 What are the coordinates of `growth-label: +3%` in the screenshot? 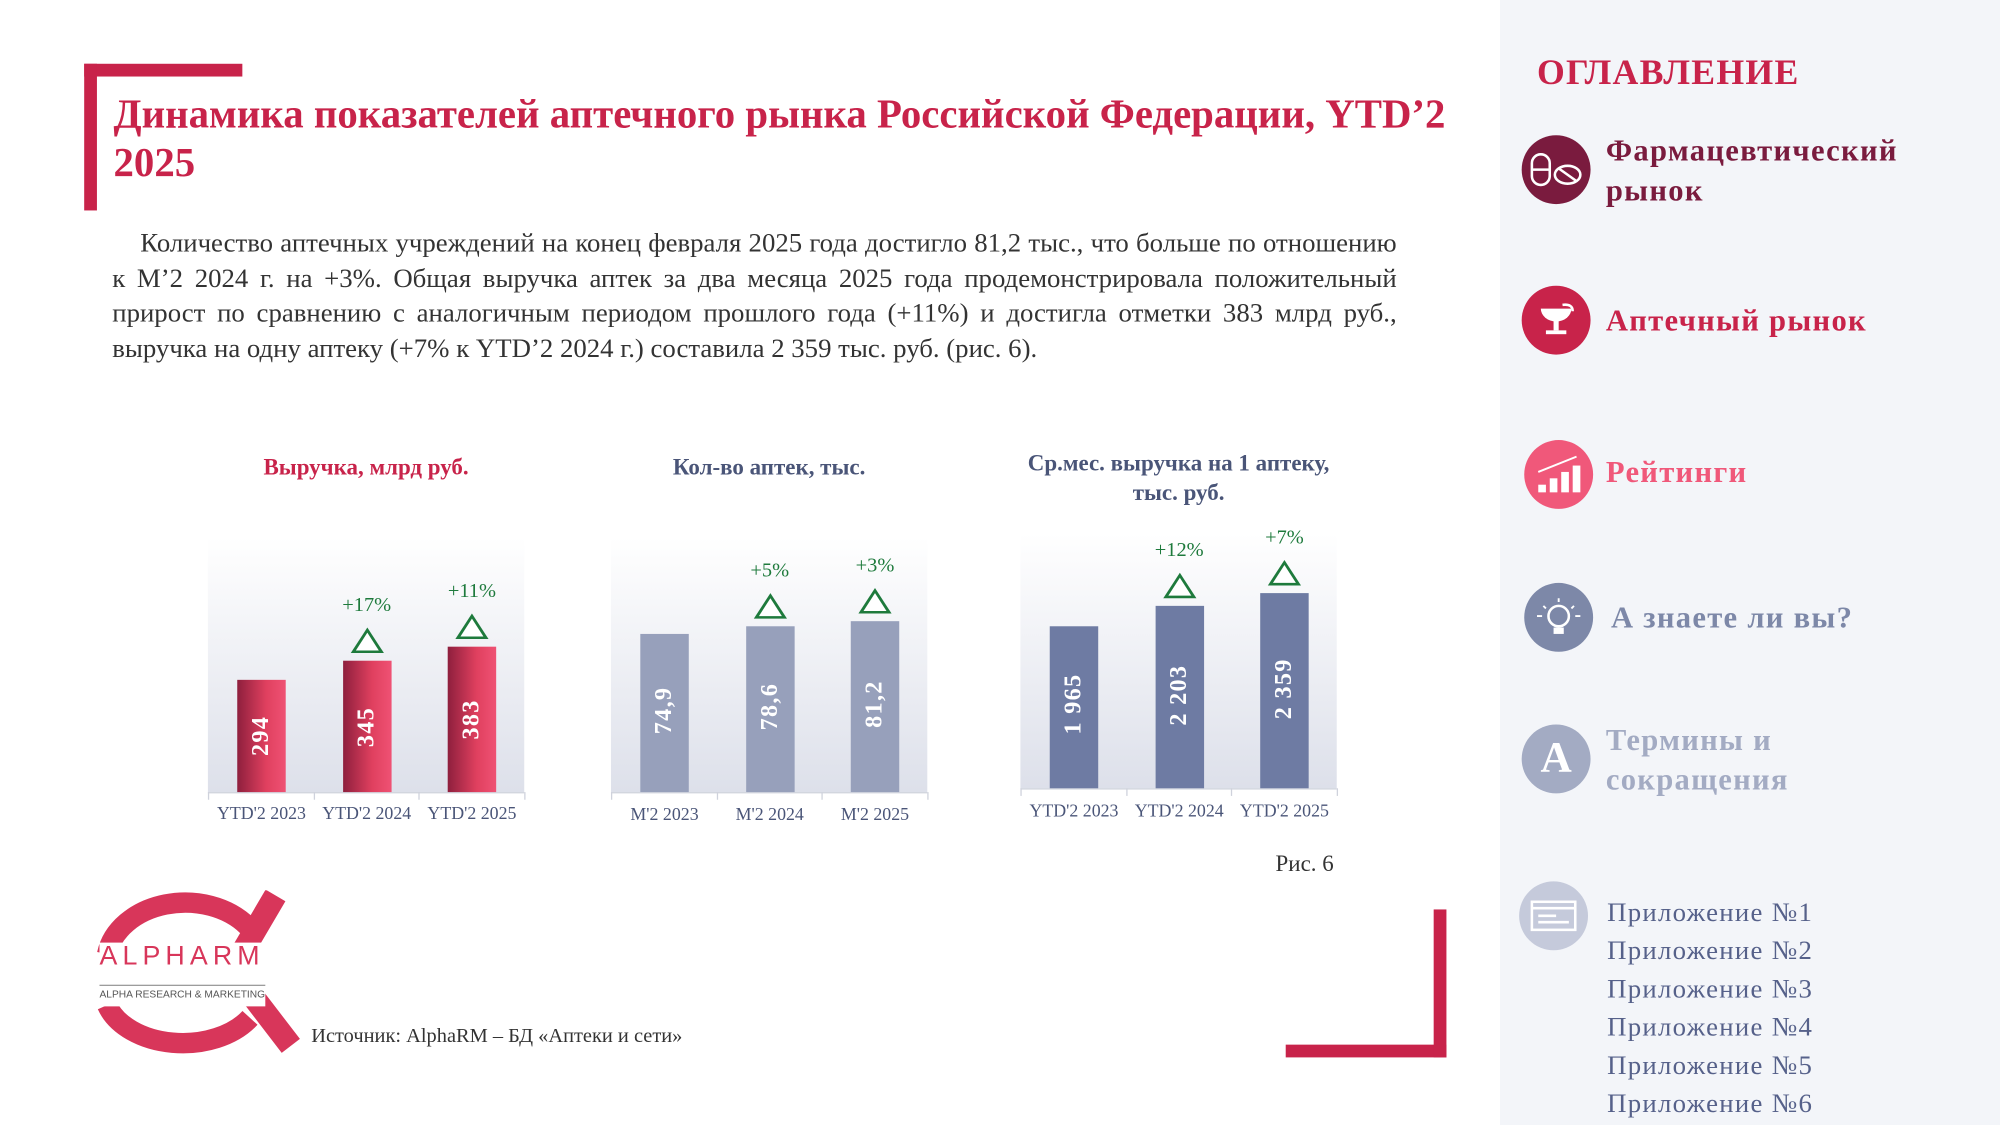 It's located at (875, 565).